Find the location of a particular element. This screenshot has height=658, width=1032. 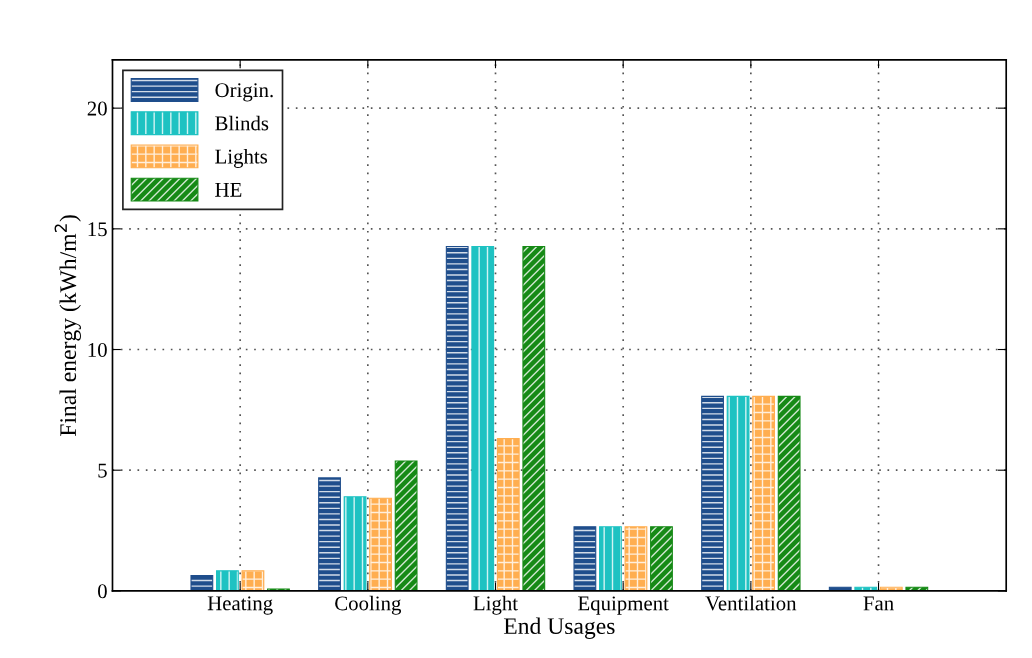

y-tick-label: 20 is located at coordinates (97, 108).